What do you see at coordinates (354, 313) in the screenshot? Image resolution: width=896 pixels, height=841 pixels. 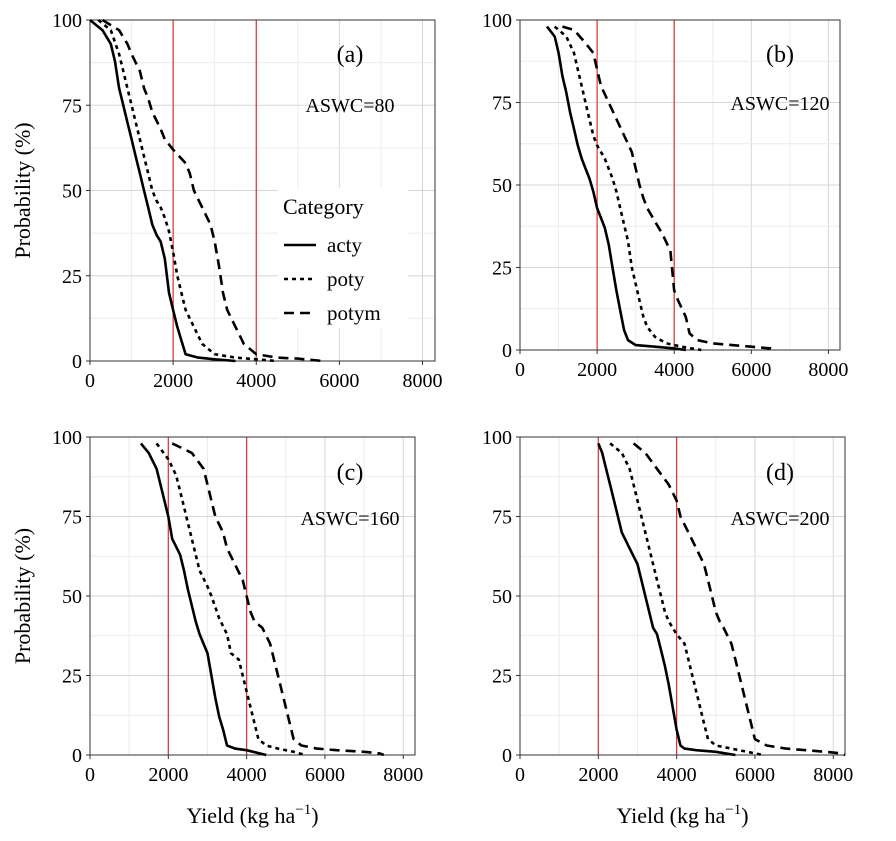 I see `legend-label-potym: potym` at bounding box center [354, 313].